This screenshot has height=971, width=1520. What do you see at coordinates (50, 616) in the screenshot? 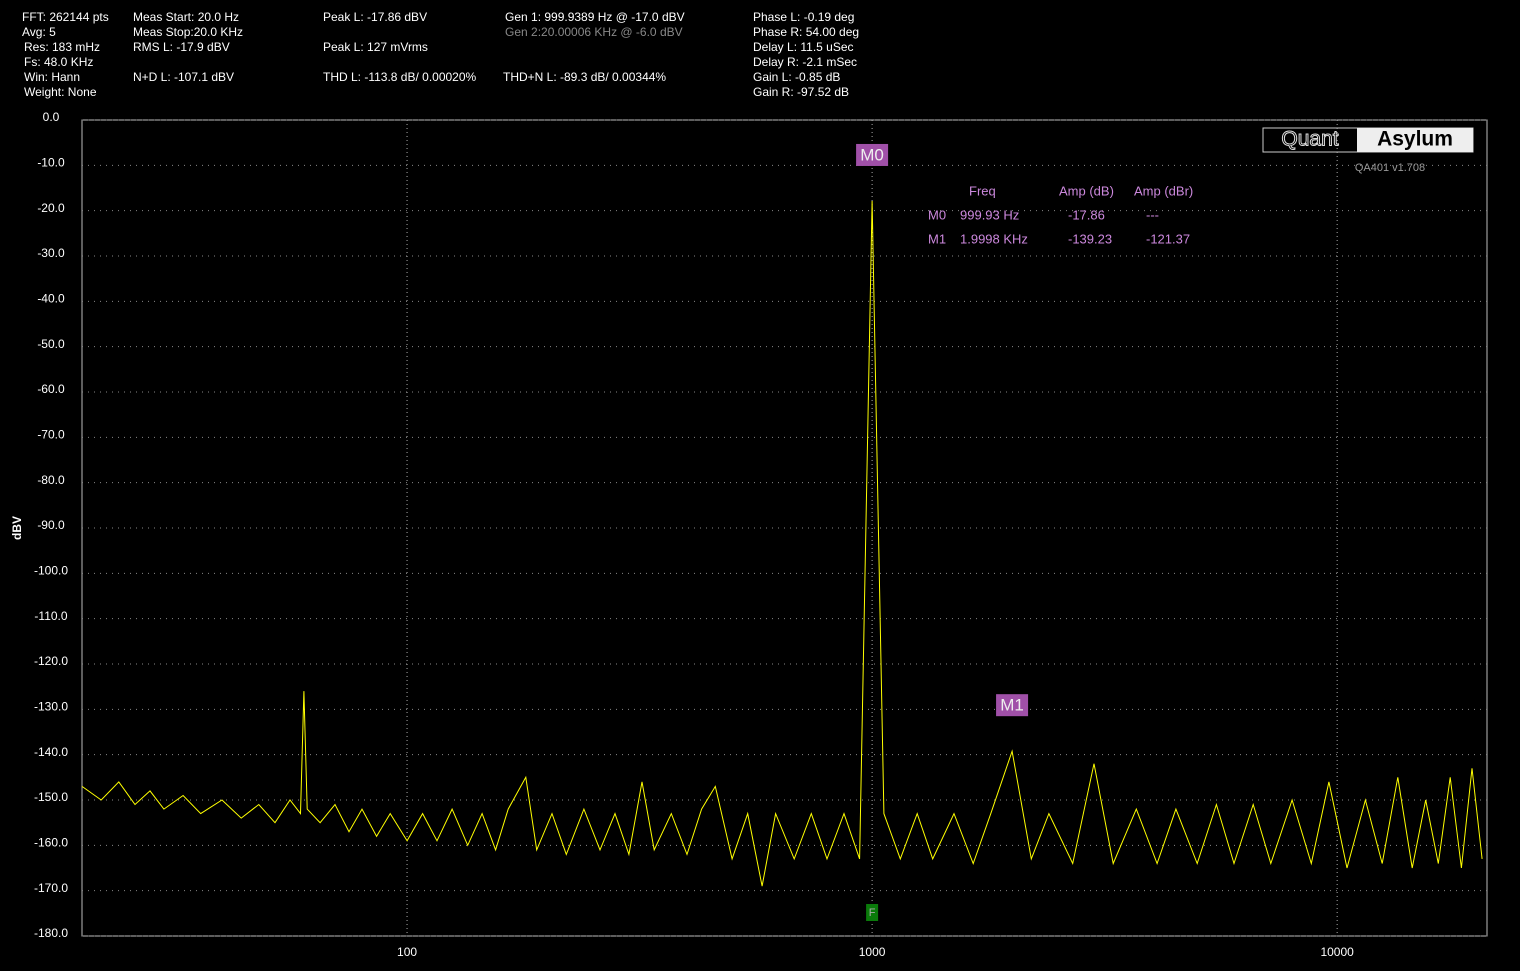
I see `y-tick-label: -110.0` at bounding box center [50, 616].